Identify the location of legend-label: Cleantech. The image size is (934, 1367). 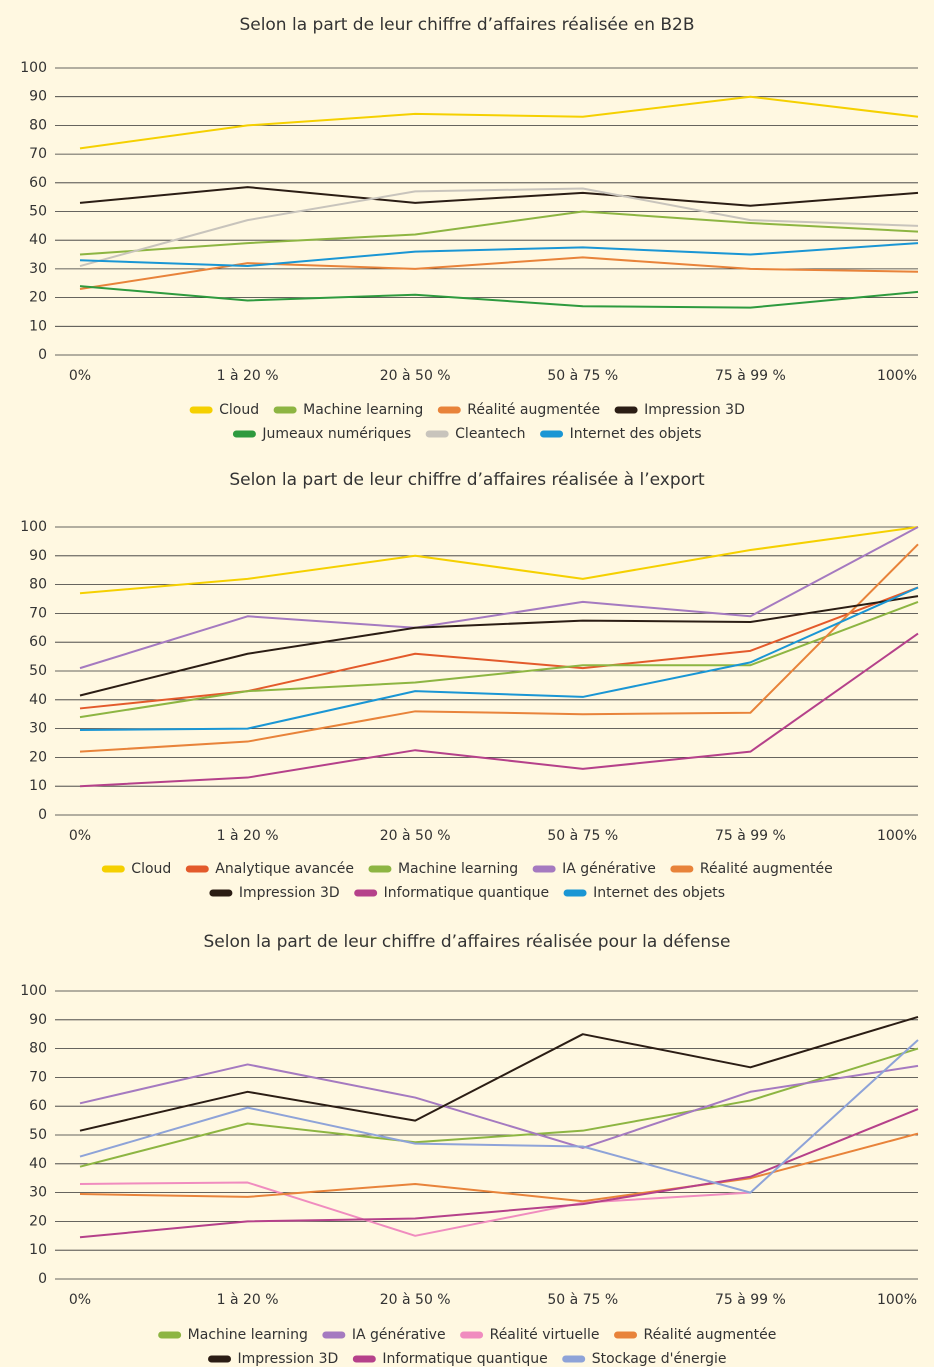
(490, 434).